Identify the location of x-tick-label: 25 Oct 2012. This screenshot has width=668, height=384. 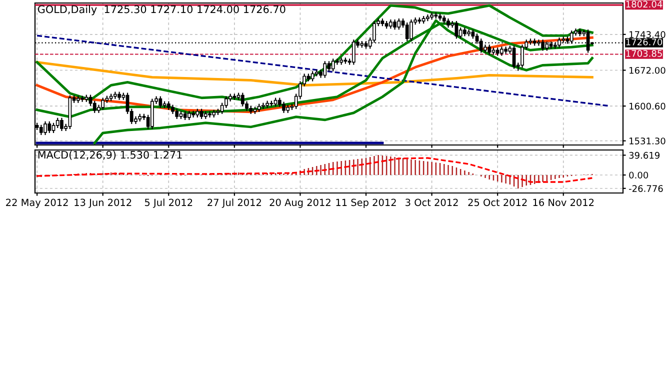
(497, 202).